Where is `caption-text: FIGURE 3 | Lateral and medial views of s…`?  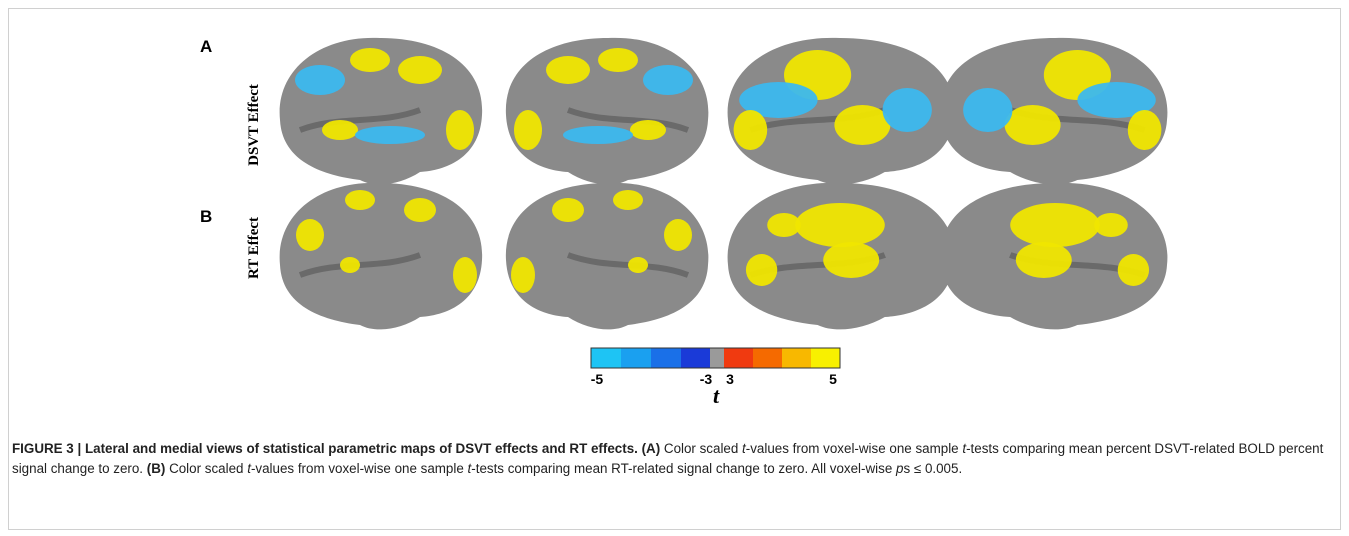
caption-text: FIGURE 3 | Lateral and medial views of s… is located at coordinates (327, 448).